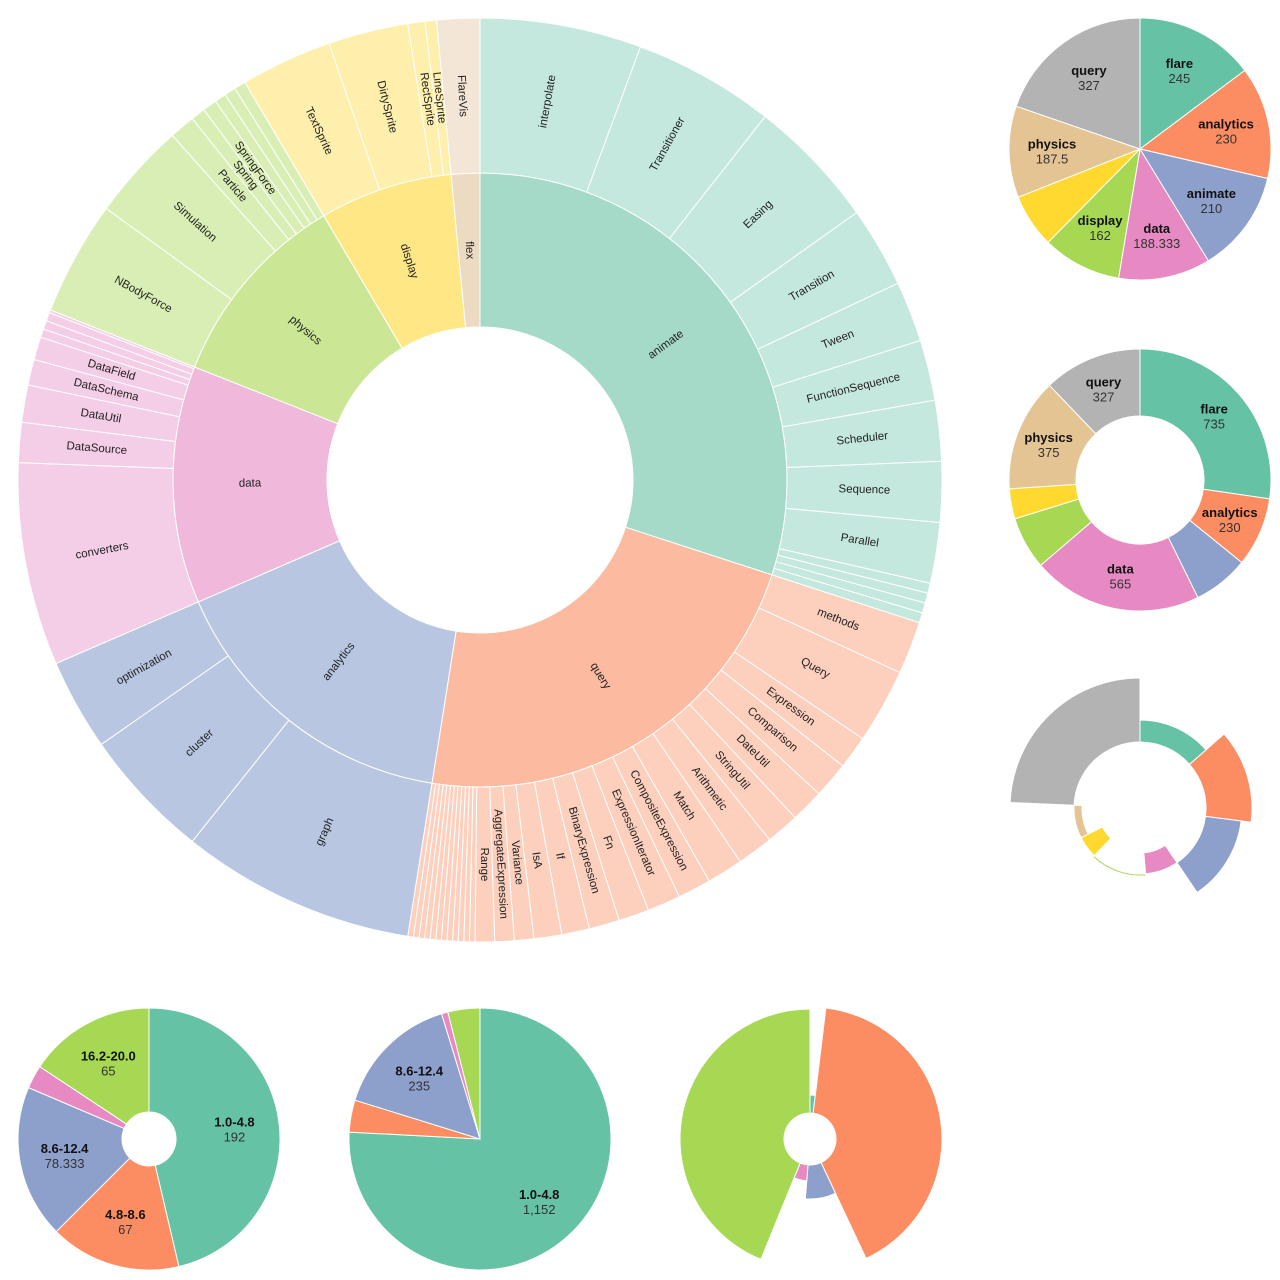  I want to click on pie-categories-label-display: display, so click(1101, 220).